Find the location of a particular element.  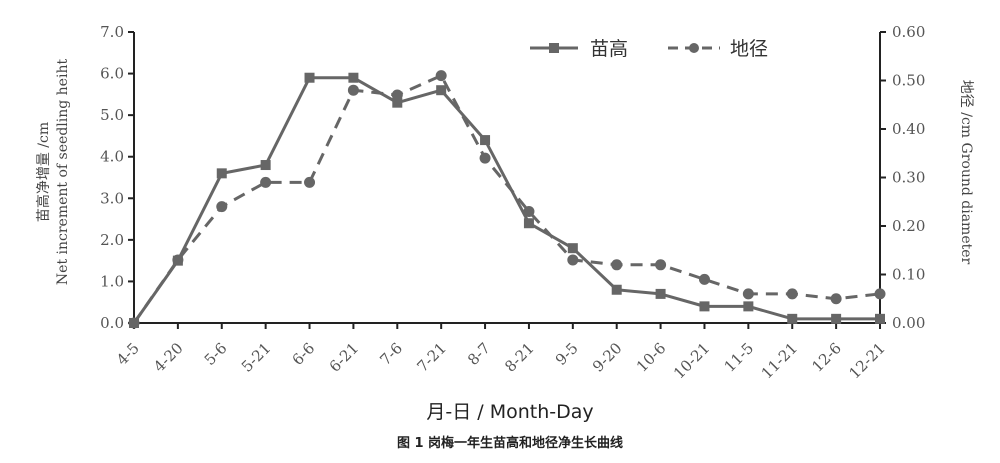

x-tick-label: 11-21 is located at coordinates (779, 360).